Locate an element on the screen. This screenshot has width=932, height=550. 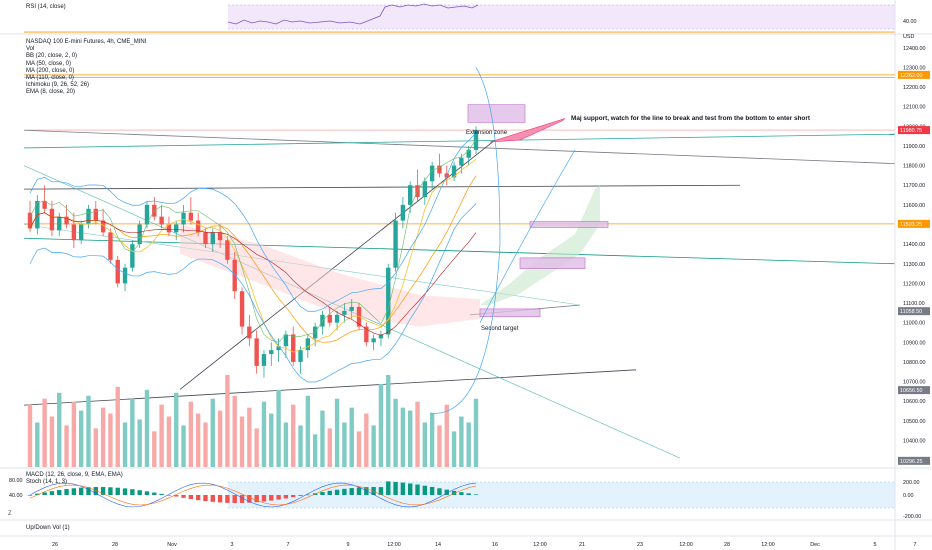
trendline-mid is located at coordinates (382, 187).